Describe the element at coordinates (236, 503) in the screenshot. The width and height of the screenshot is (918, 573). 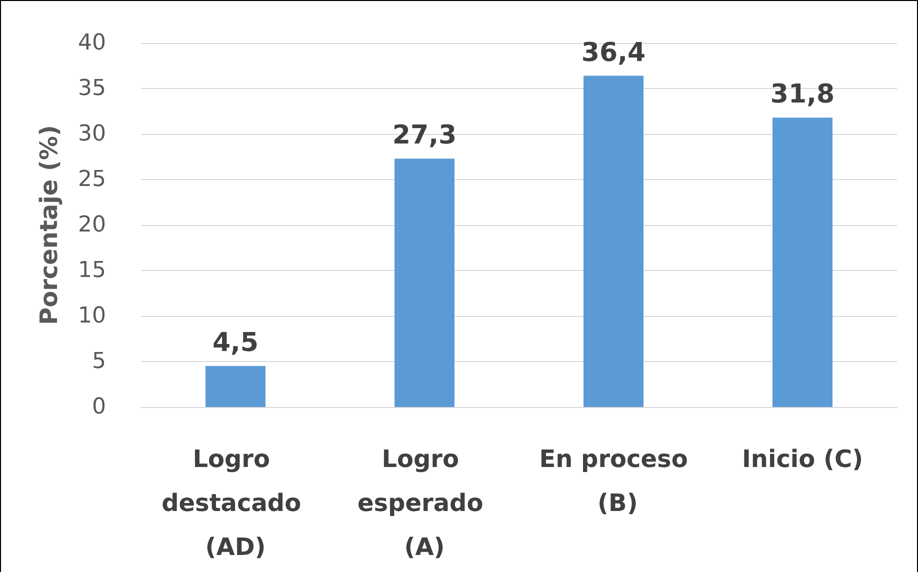
I see `x-tick-label: Logro destacado (AD)` at that location.